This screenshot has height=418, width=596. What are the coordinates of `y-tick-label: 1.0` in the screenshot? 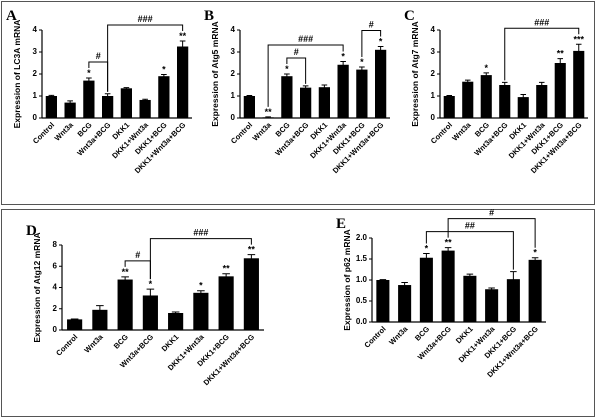 It's located at (362, 279).